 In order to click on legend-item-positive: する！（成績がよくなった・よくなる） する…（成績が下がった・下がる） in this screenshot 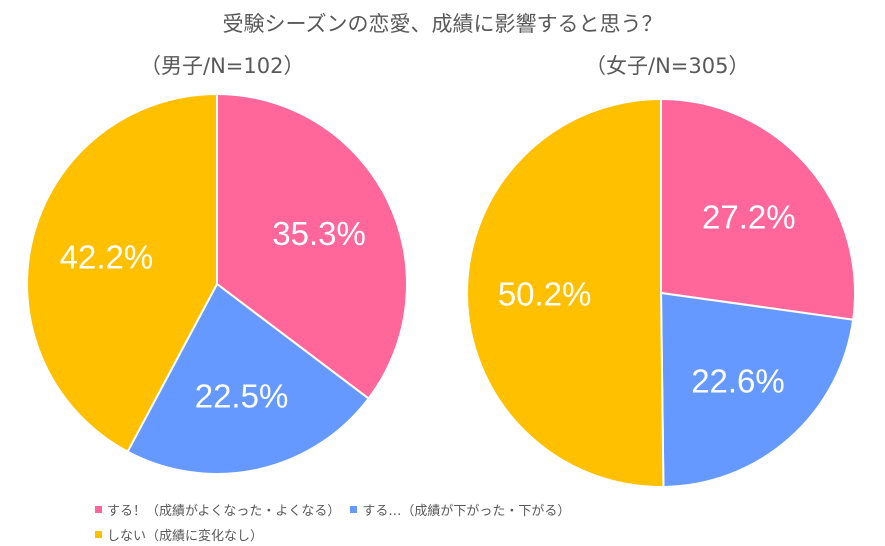, I will do `click(332, 509)`.